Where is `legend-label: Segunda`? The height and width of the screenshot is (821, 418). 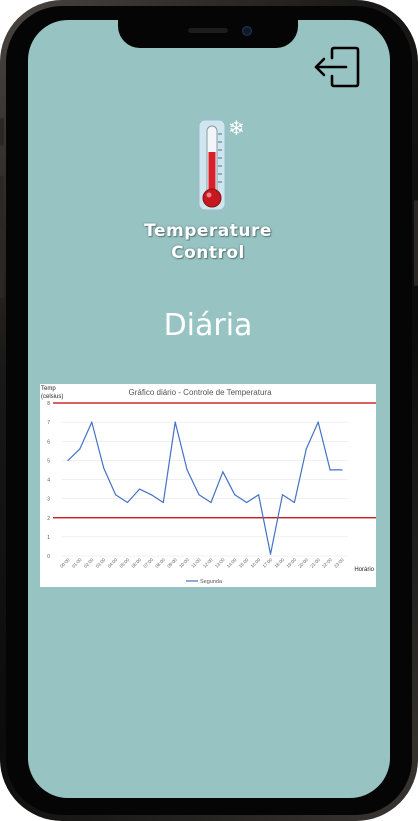
legend-label: Segunda is located at coordinates (211, 582).